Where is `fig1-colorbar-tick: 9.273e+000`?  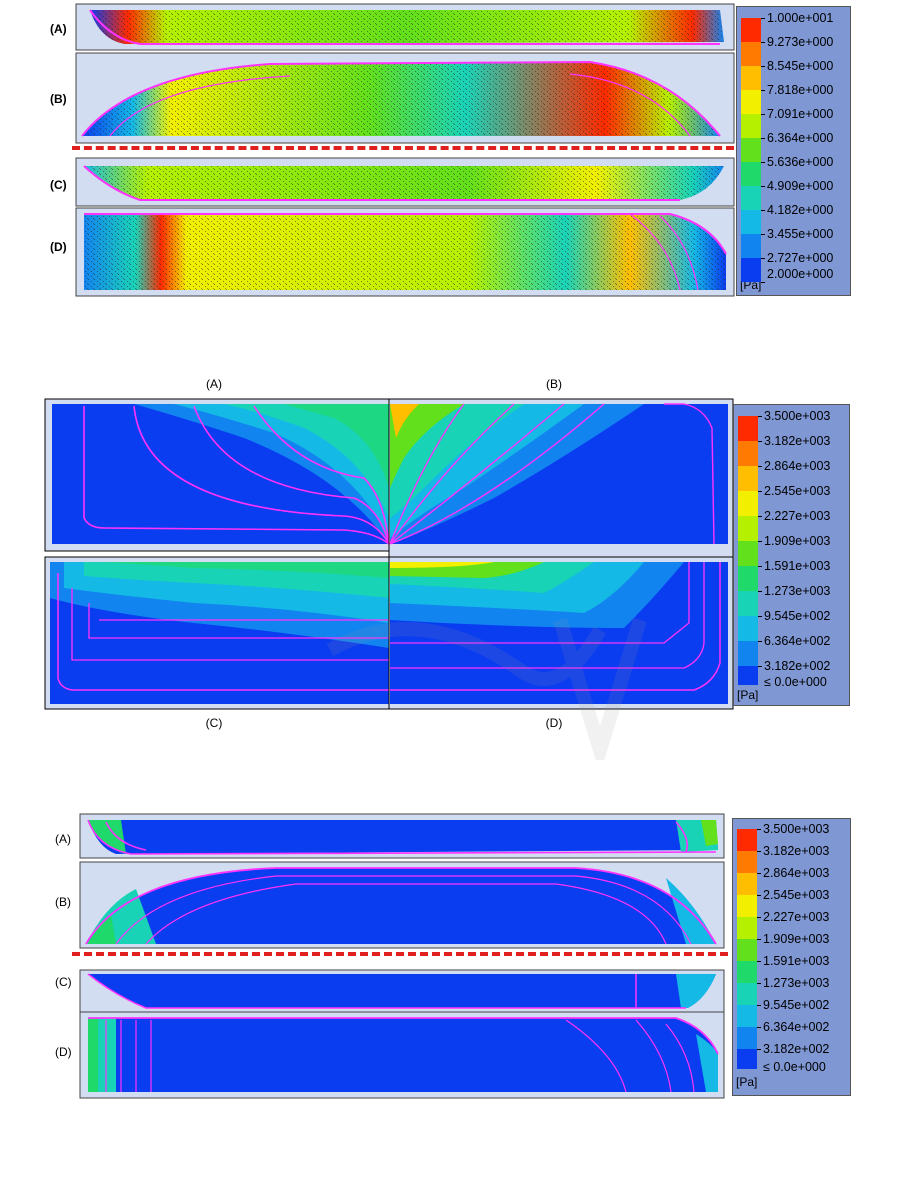
fig1-colorbar-tick: 9.273e+000 is located at coordinates (800, 42).